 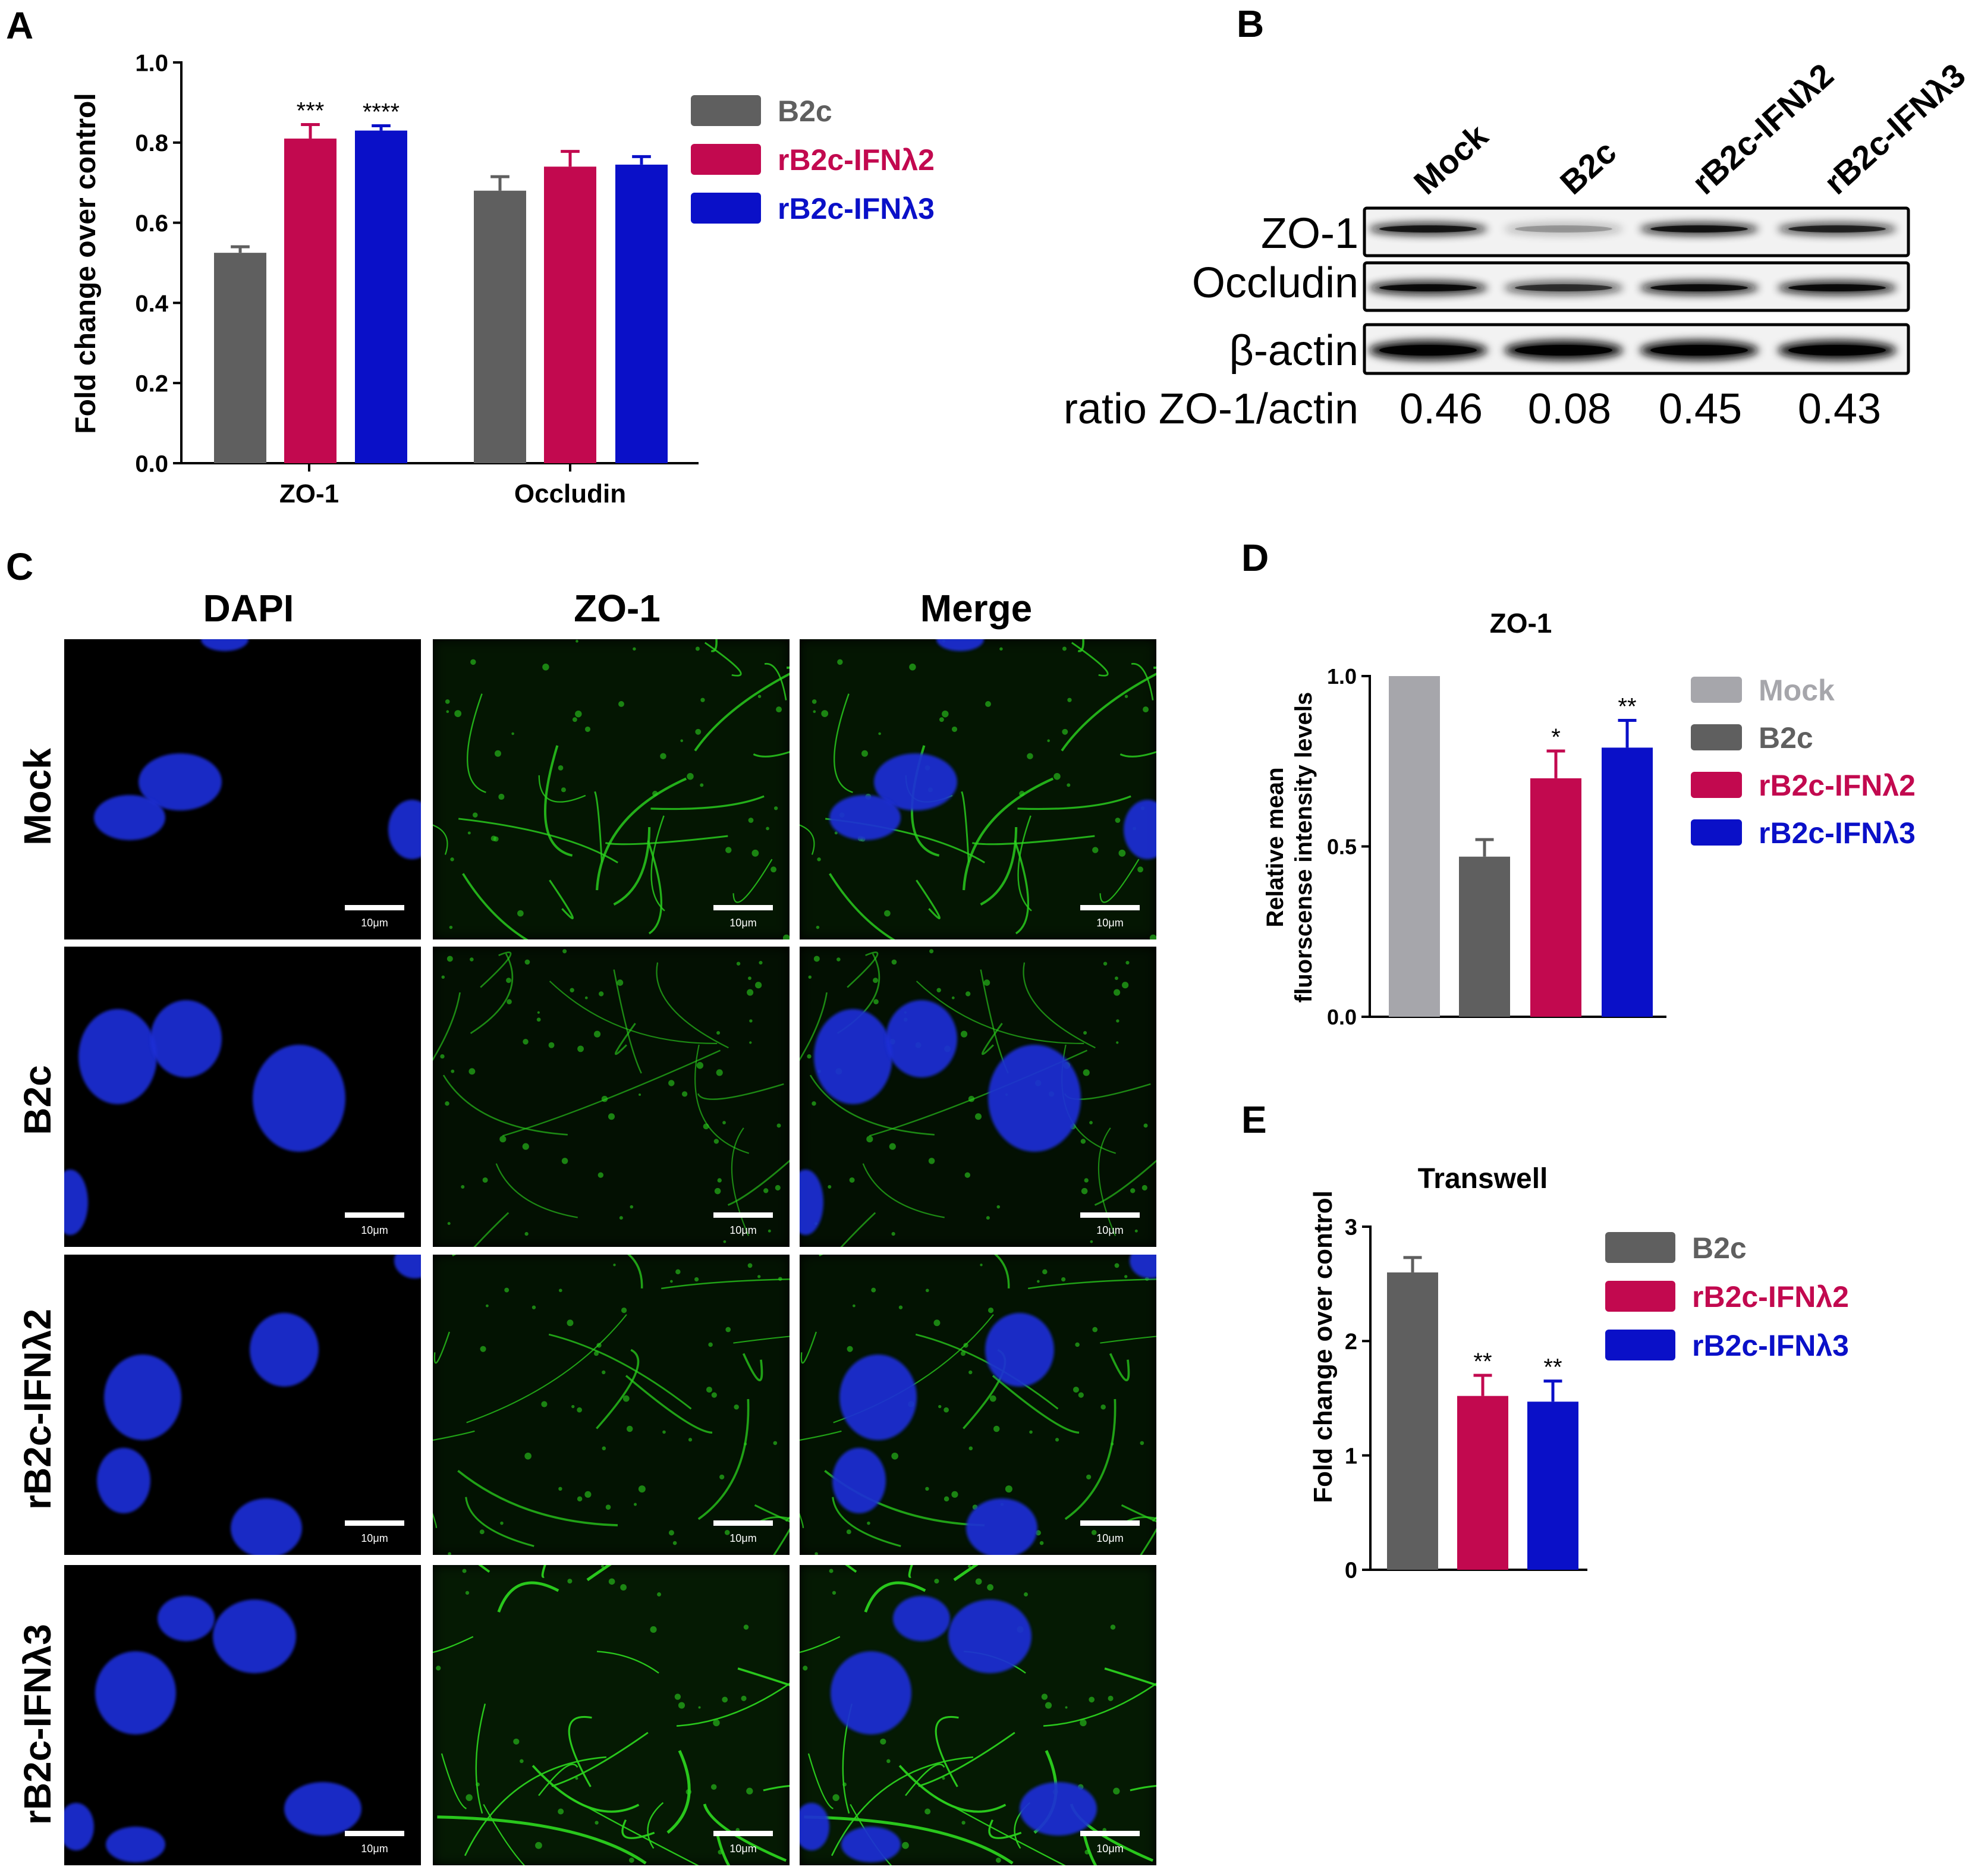 I want to click on microscopy-column-header: Merge, so click(x=977, y=608).